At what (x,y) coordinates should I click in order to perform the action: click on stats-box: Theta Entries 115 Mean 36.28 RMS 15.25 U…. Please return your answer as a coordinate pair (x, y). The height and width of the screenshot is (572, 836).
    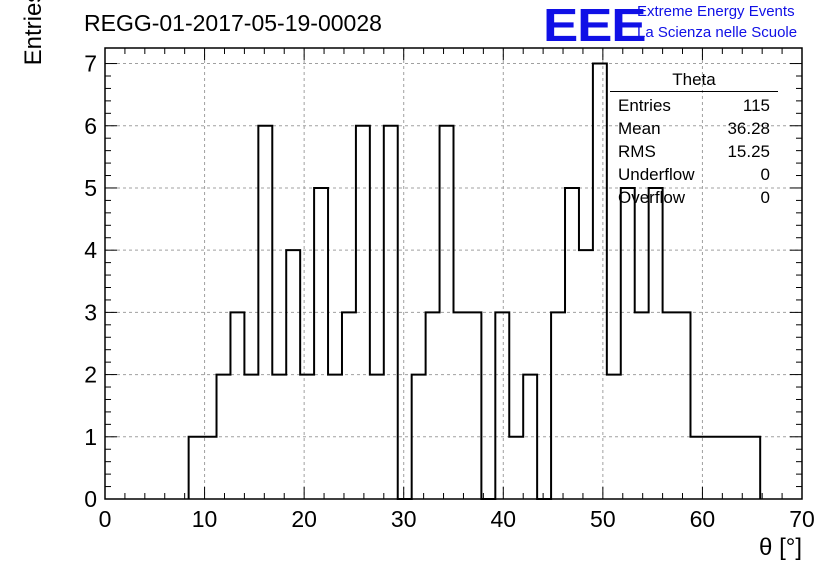
    Looking at the image, I should click on (694, 139).